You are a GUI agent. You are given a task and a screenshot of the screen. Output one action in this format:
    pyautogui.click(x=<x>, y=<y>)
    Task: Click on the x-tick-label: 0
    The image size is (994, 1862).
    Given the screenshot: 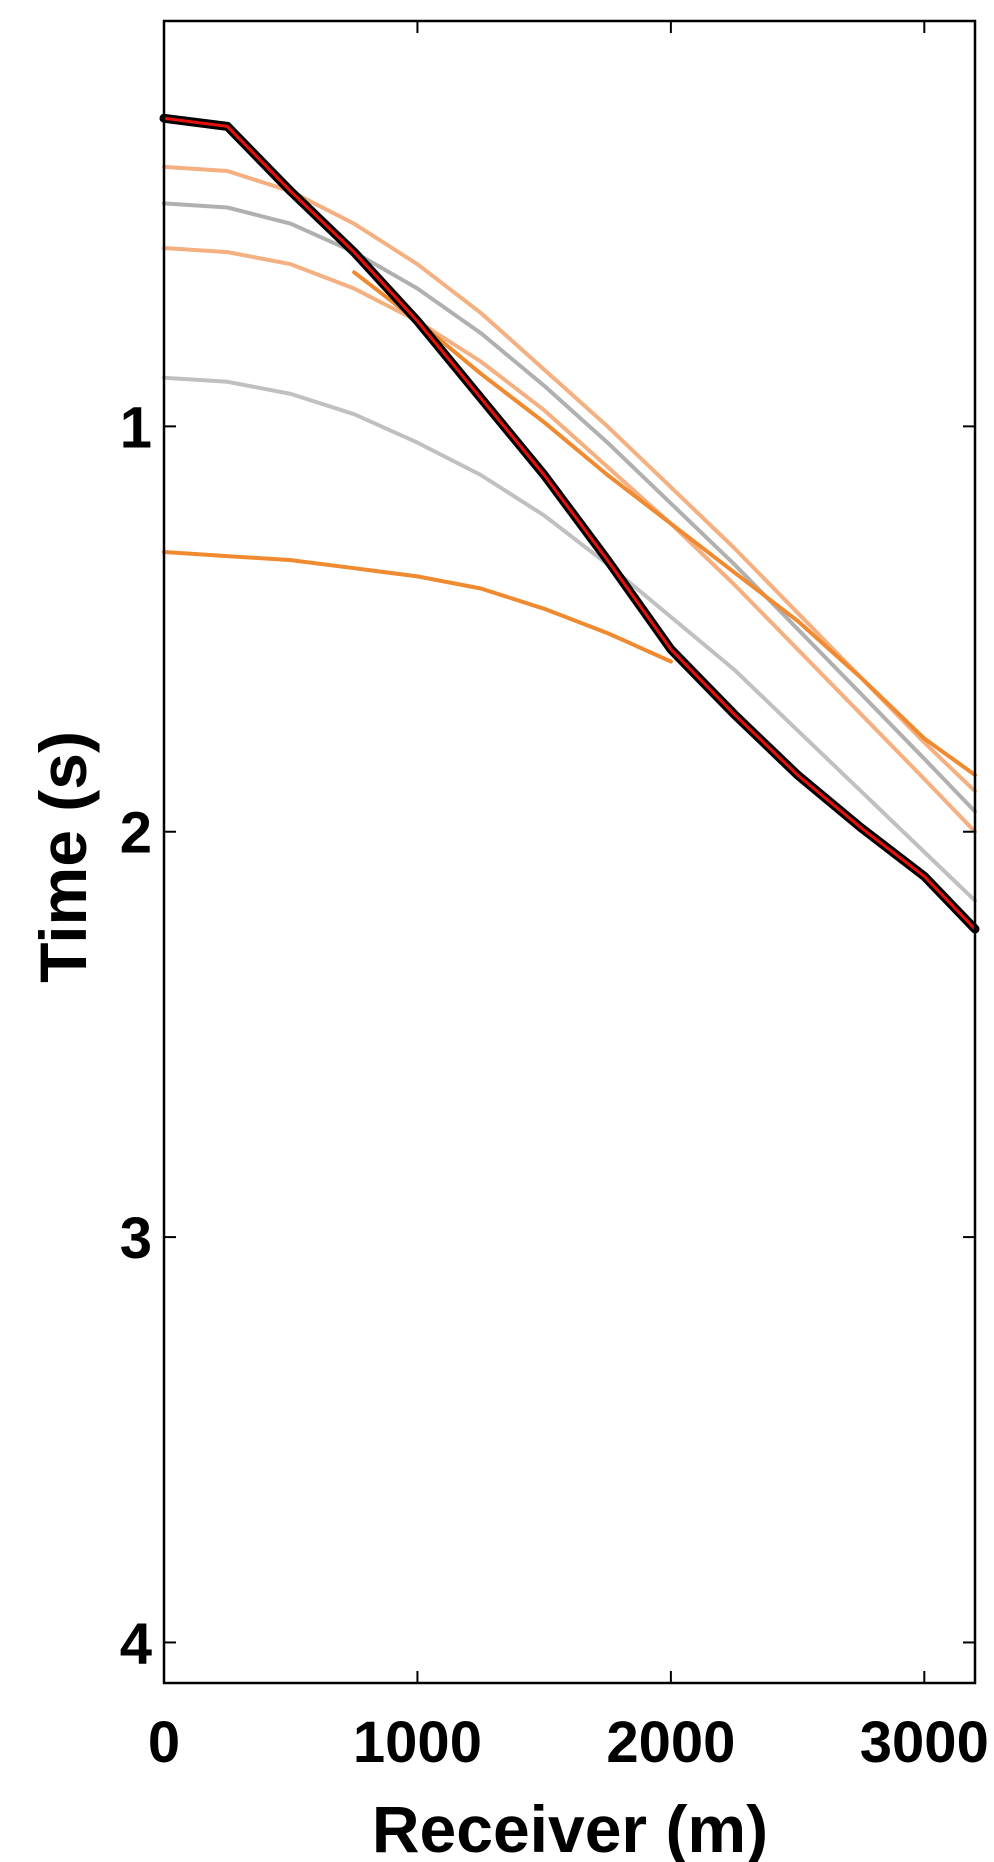 What is the action you would take?
    pyautogui.click(x=164, y=1742)
    